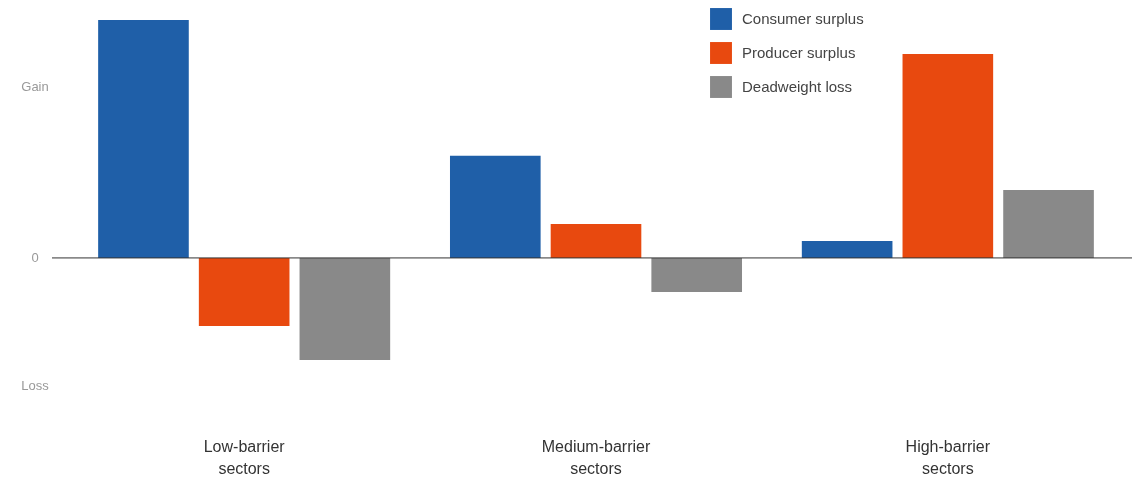 The height and width of the screenshot is (485, 1132). What do you see at coordinates (596, 457) in the screenshot?
I see `x-tick-label: Medium-barrier sectors` at bounding box center [596, 457].